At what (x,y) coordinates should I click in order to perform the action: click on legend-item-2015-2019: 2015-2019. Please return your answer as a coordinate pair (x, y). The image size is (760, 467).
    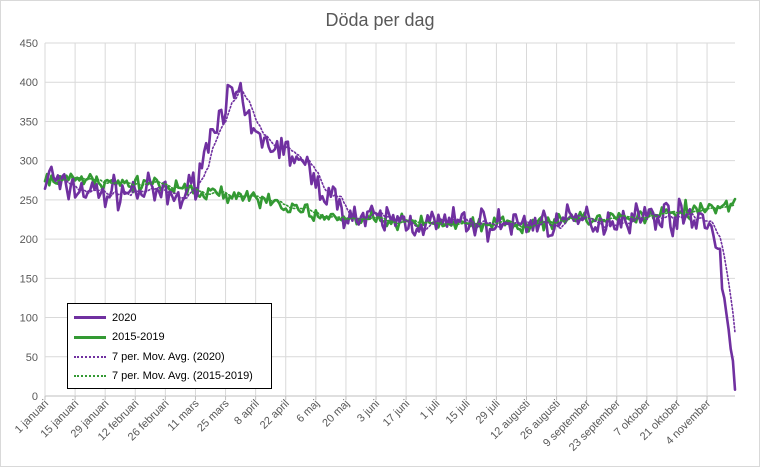
    Looking at the image, I should click on (169, 338).